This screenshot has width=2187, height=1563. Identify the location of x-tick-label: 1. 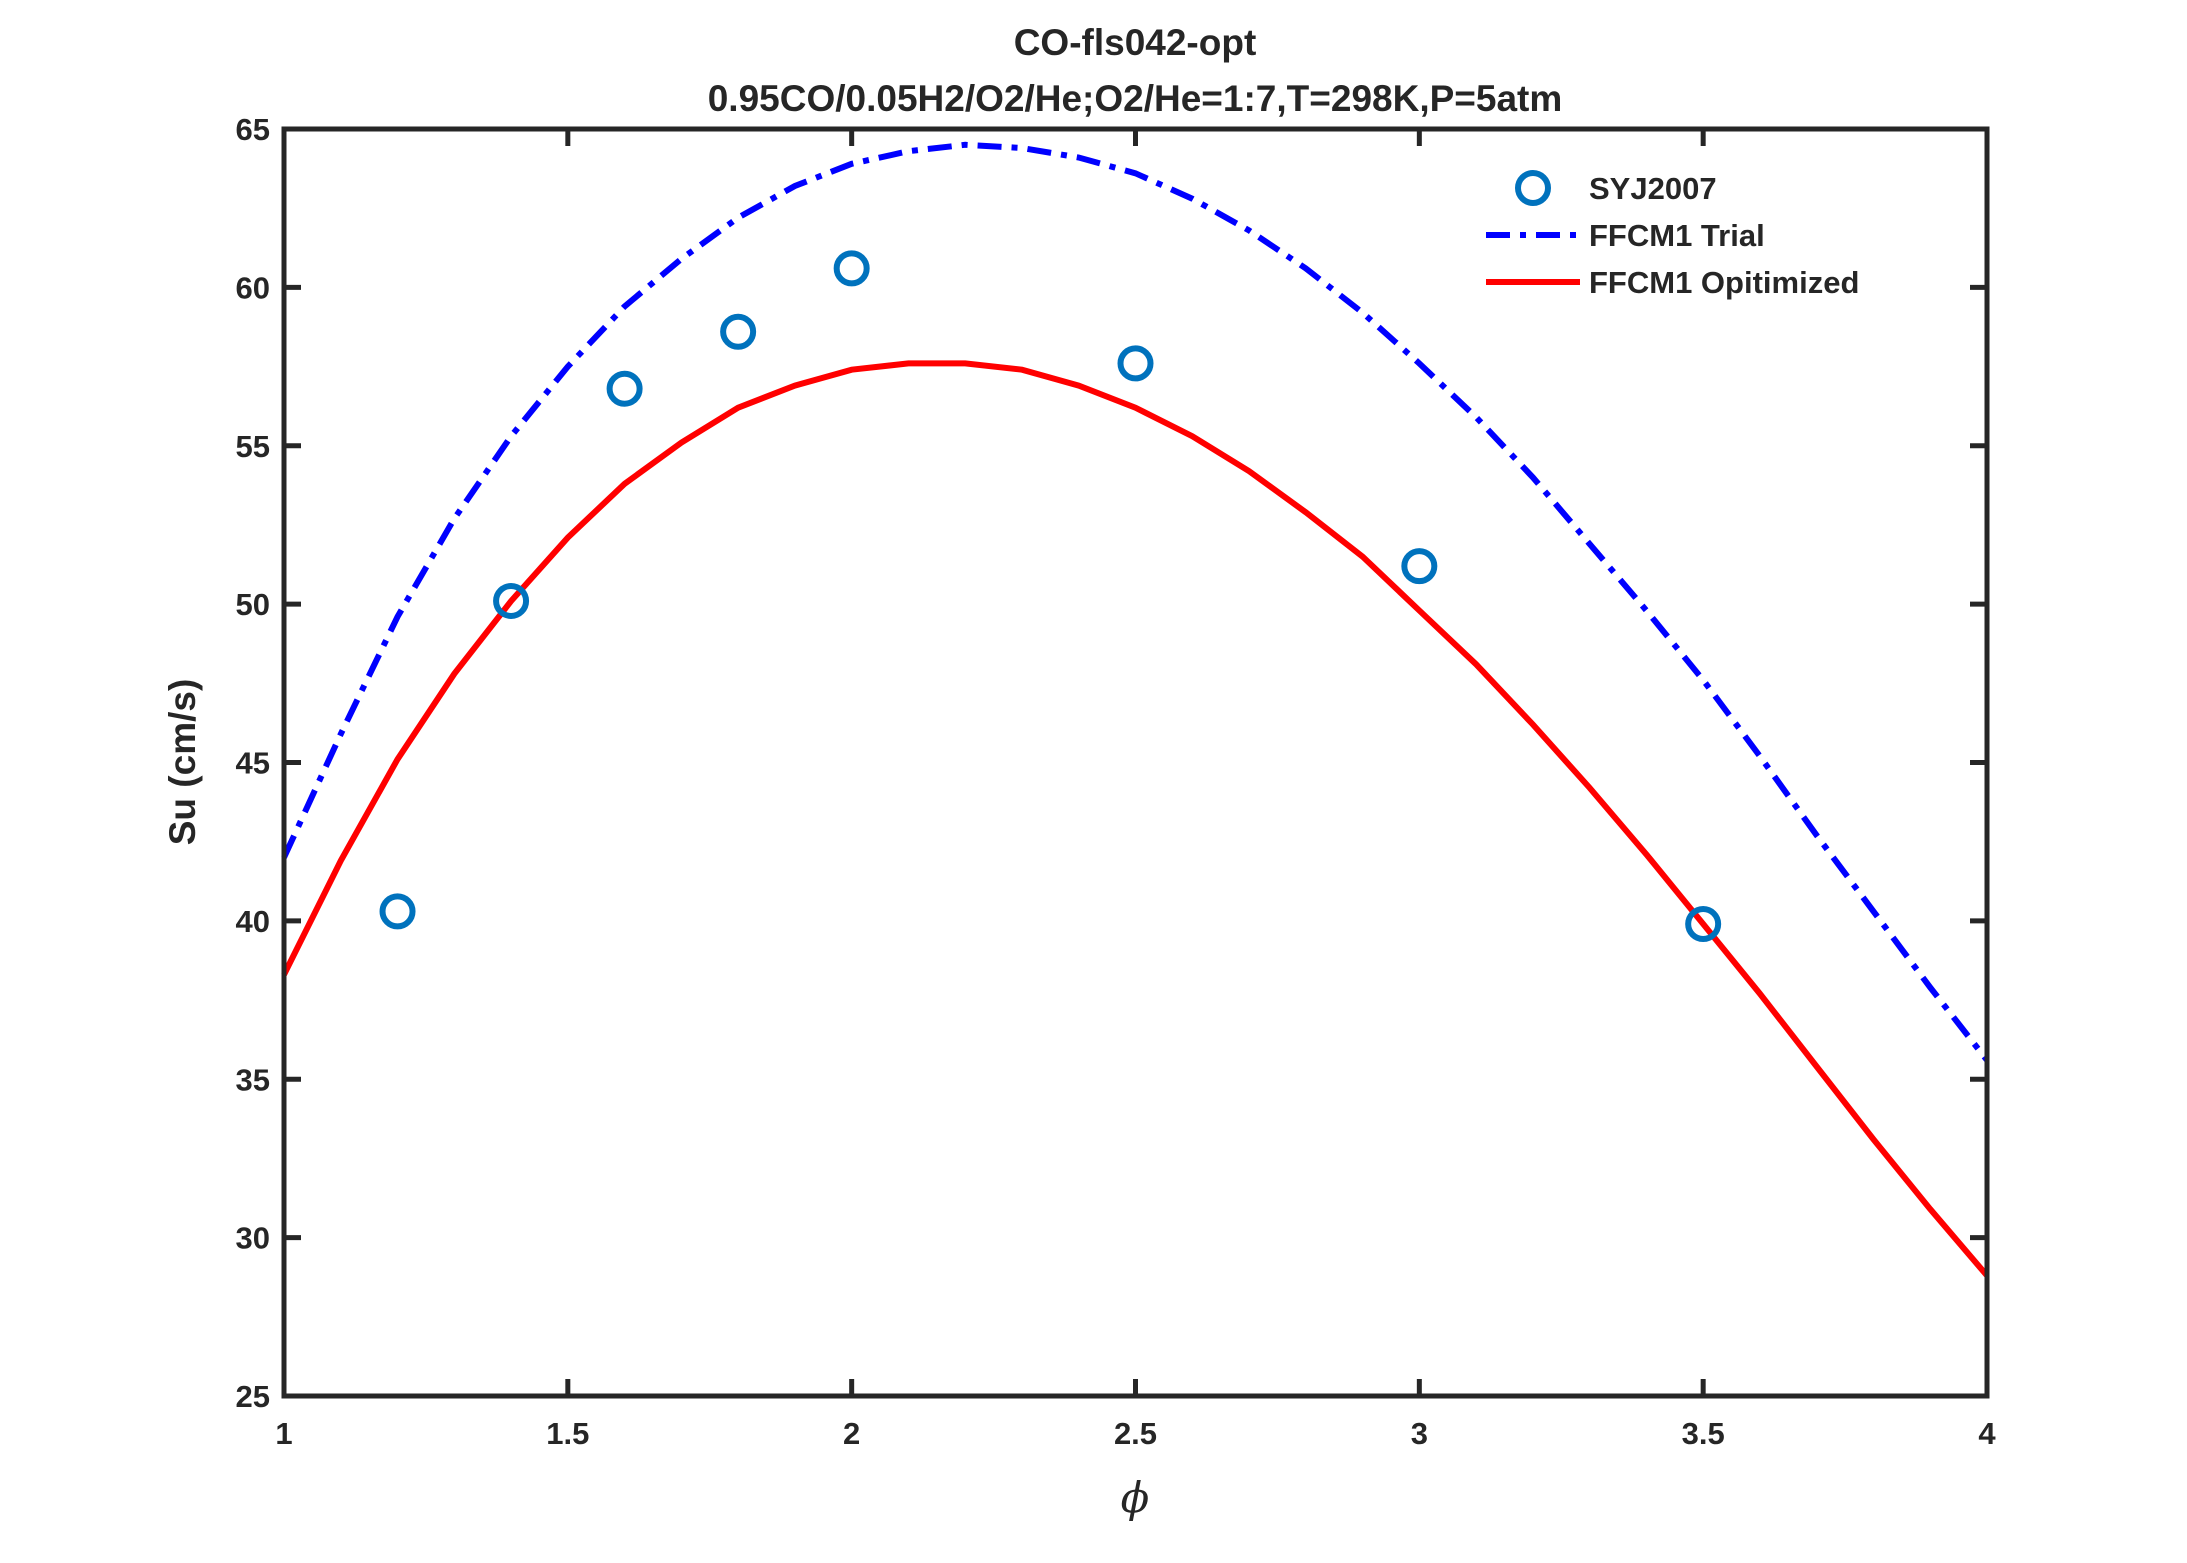
(283, 1433).